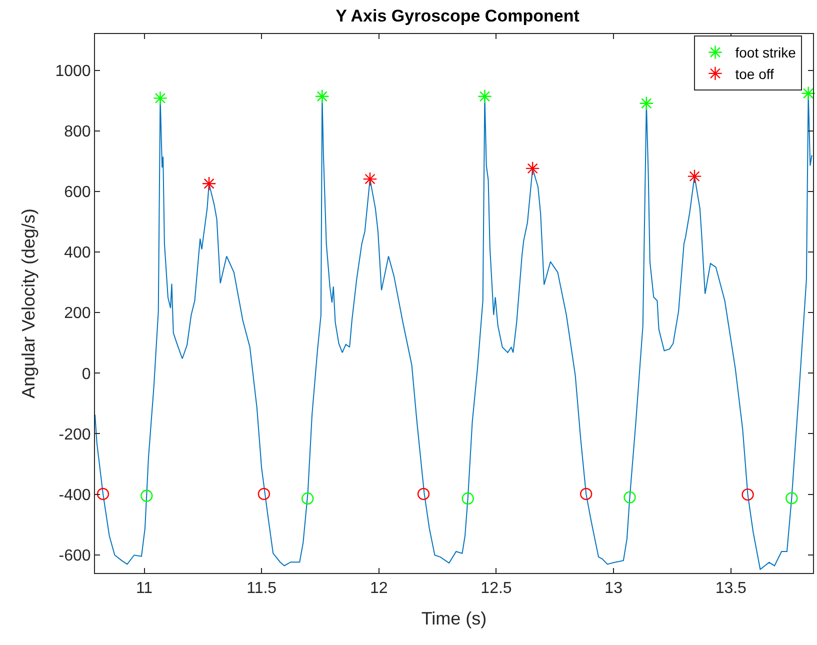 Image resolution: width=817 pixels, height=645 pixels. Describe the element at coordinates (74, 495) in the screenshot. I see `y-tick-label: -400` at that location.